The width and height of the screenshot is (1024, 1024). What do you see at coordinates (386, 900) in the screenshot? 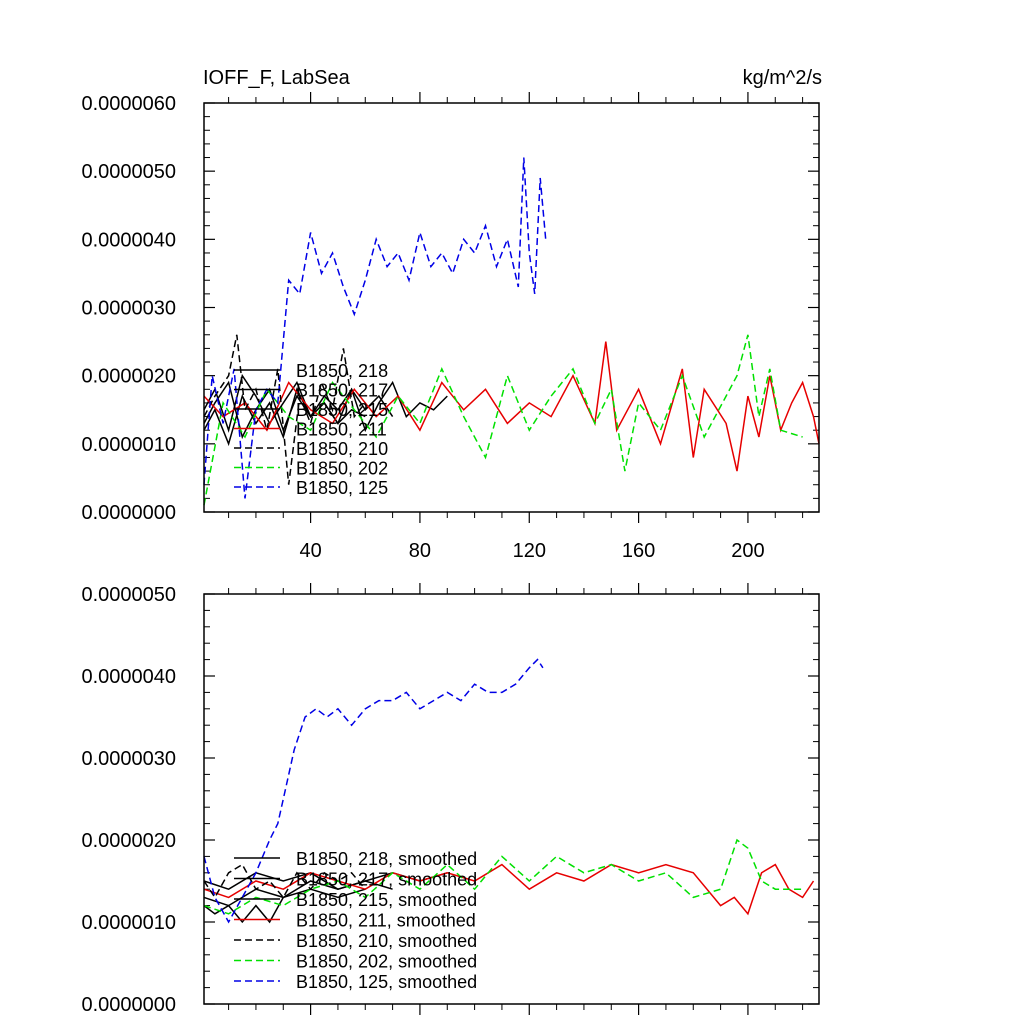
I see `legend-label: B1850, 215, smoothed` at bounding box center [386, 900].